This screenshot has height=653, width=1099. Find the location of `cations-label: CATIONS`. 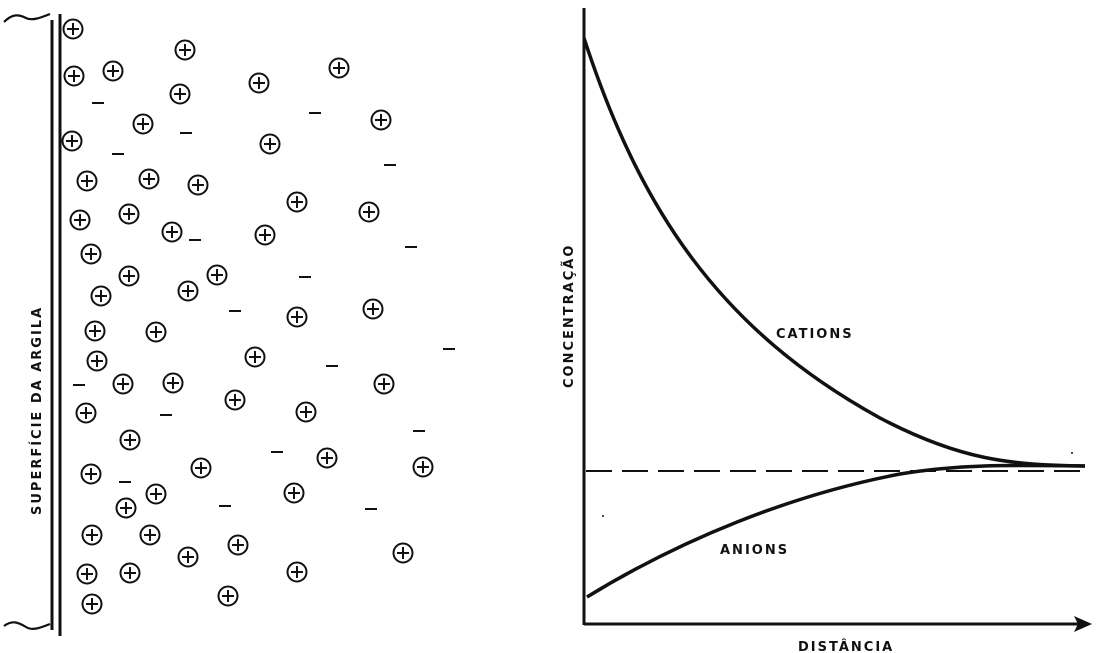

cations-label: CATIONS is located at coordinates (815, 334).